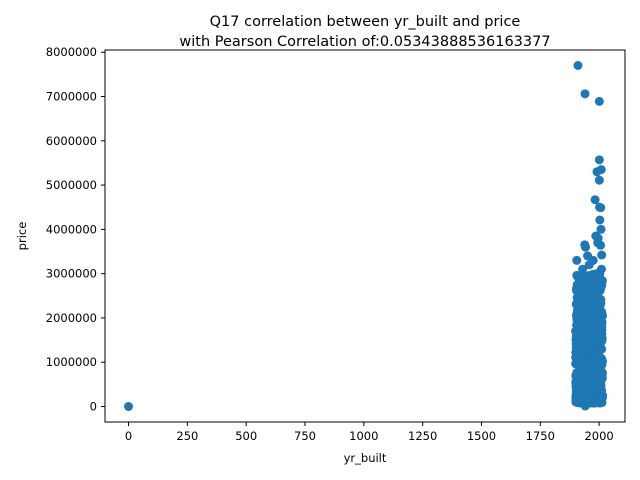 This screenshot has width=640, height=480. What do you see at coordinates (71, 185) in the screenshot?
I see `y-tick-label: 5000000` at bounding box center [71, 185].